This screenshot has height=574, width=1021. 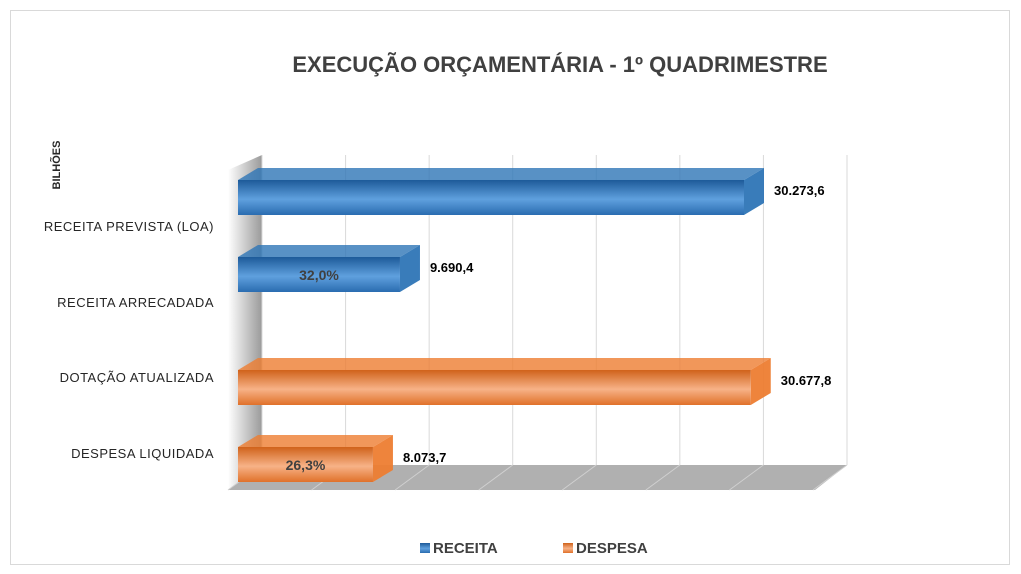 What do you see at coordinates (56, 165) in the screenshot?
I see `y-axis-label: BILHÕES` at bounding box center [56, 165].